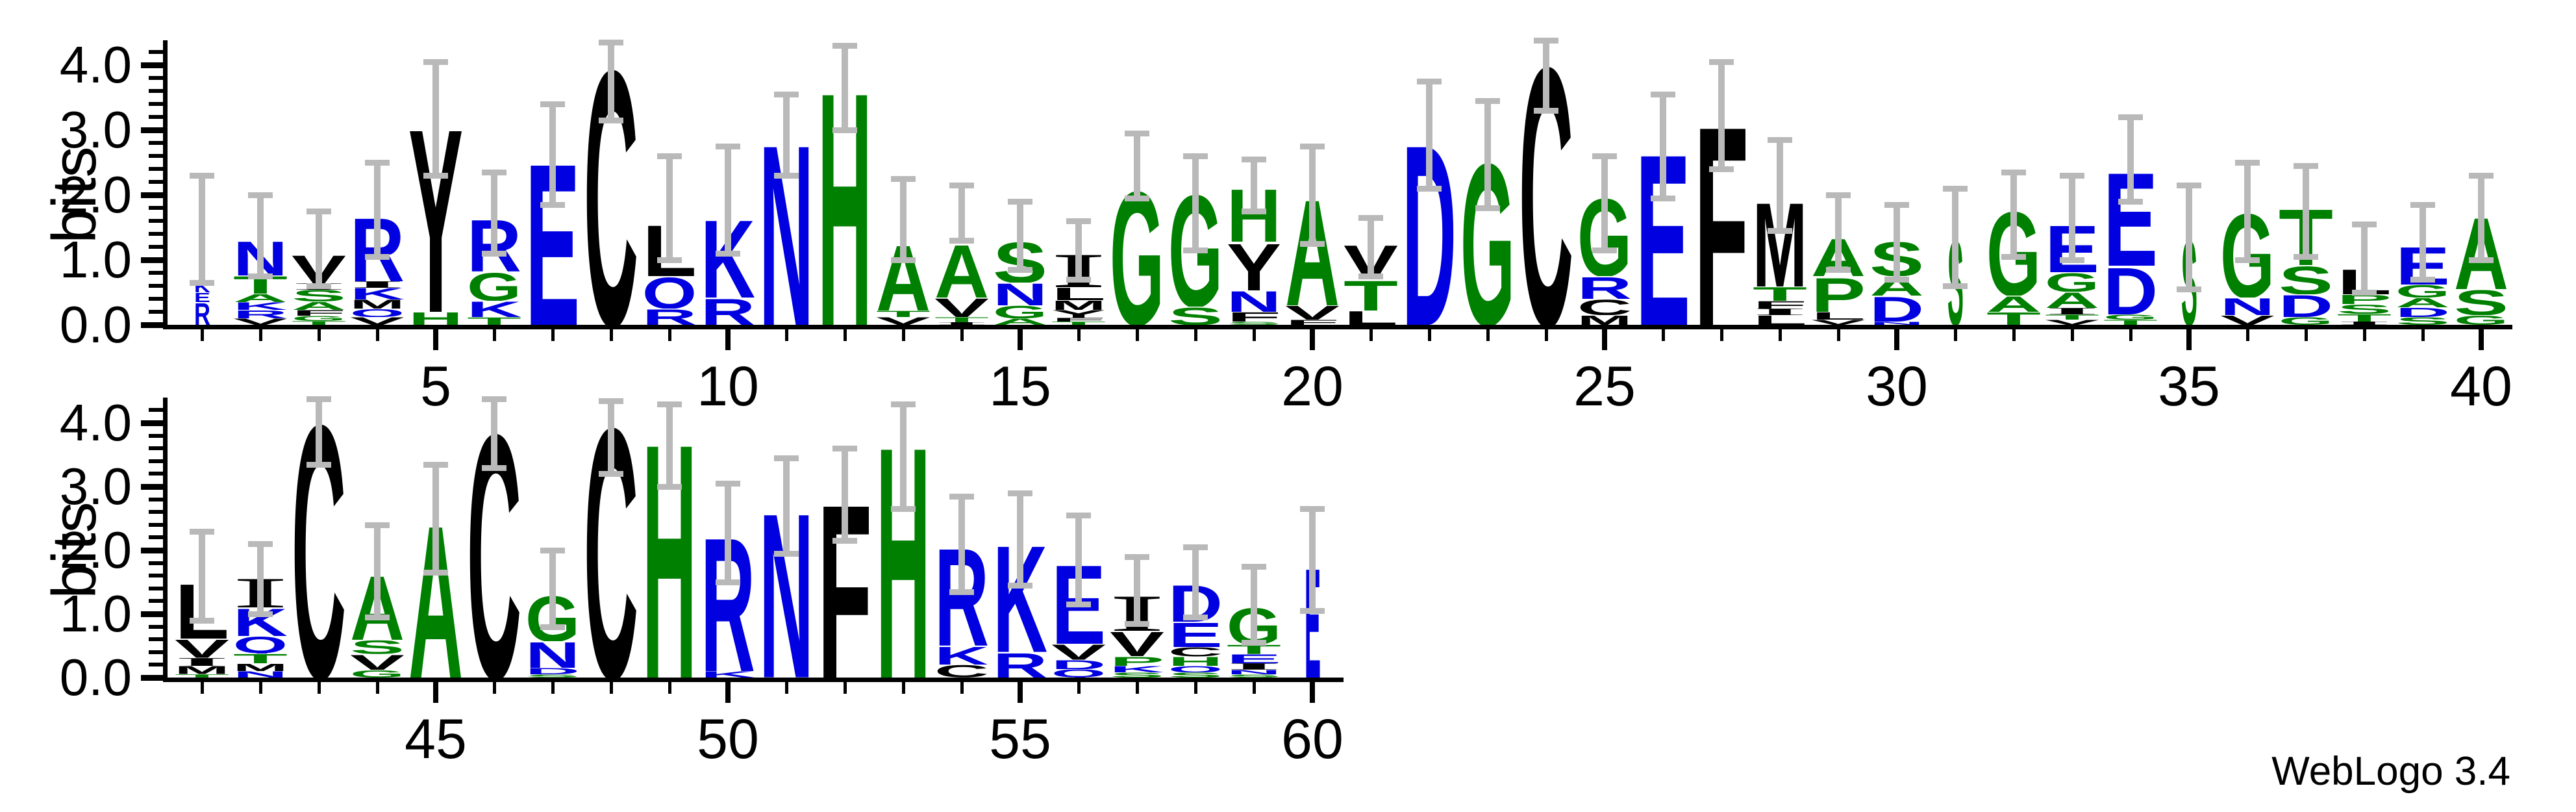 This screenshot has height=812, width=2576. I want to click on y-tick-label: 4.0, so click(95, 422).